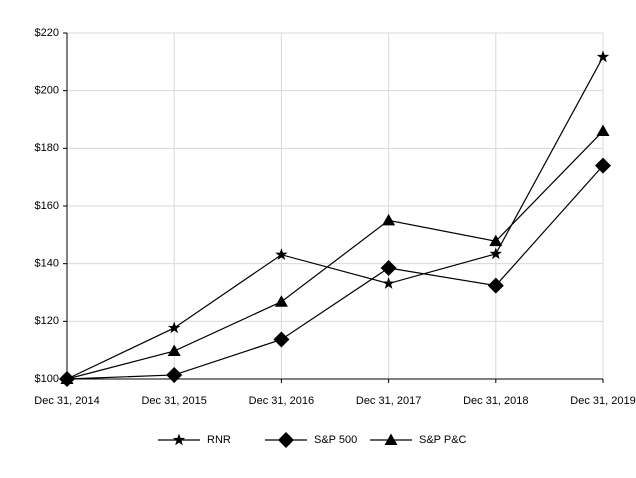  What do you see at coordinates (47, 321) in the screenshot?
I see `y-tick-label: $120` at bounding box center [47, 321].